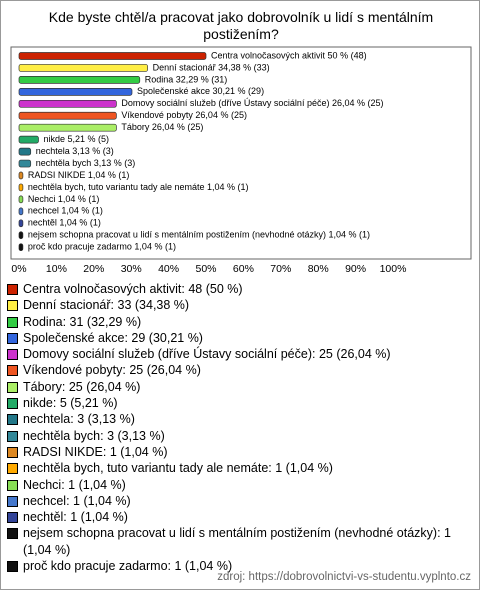 The height and width of the screenshot is (590, 480). What do you see at coordinates (93, 269) in the screenshot?
I see `x-tick-label: 20%` at bounding box center [93, 269].